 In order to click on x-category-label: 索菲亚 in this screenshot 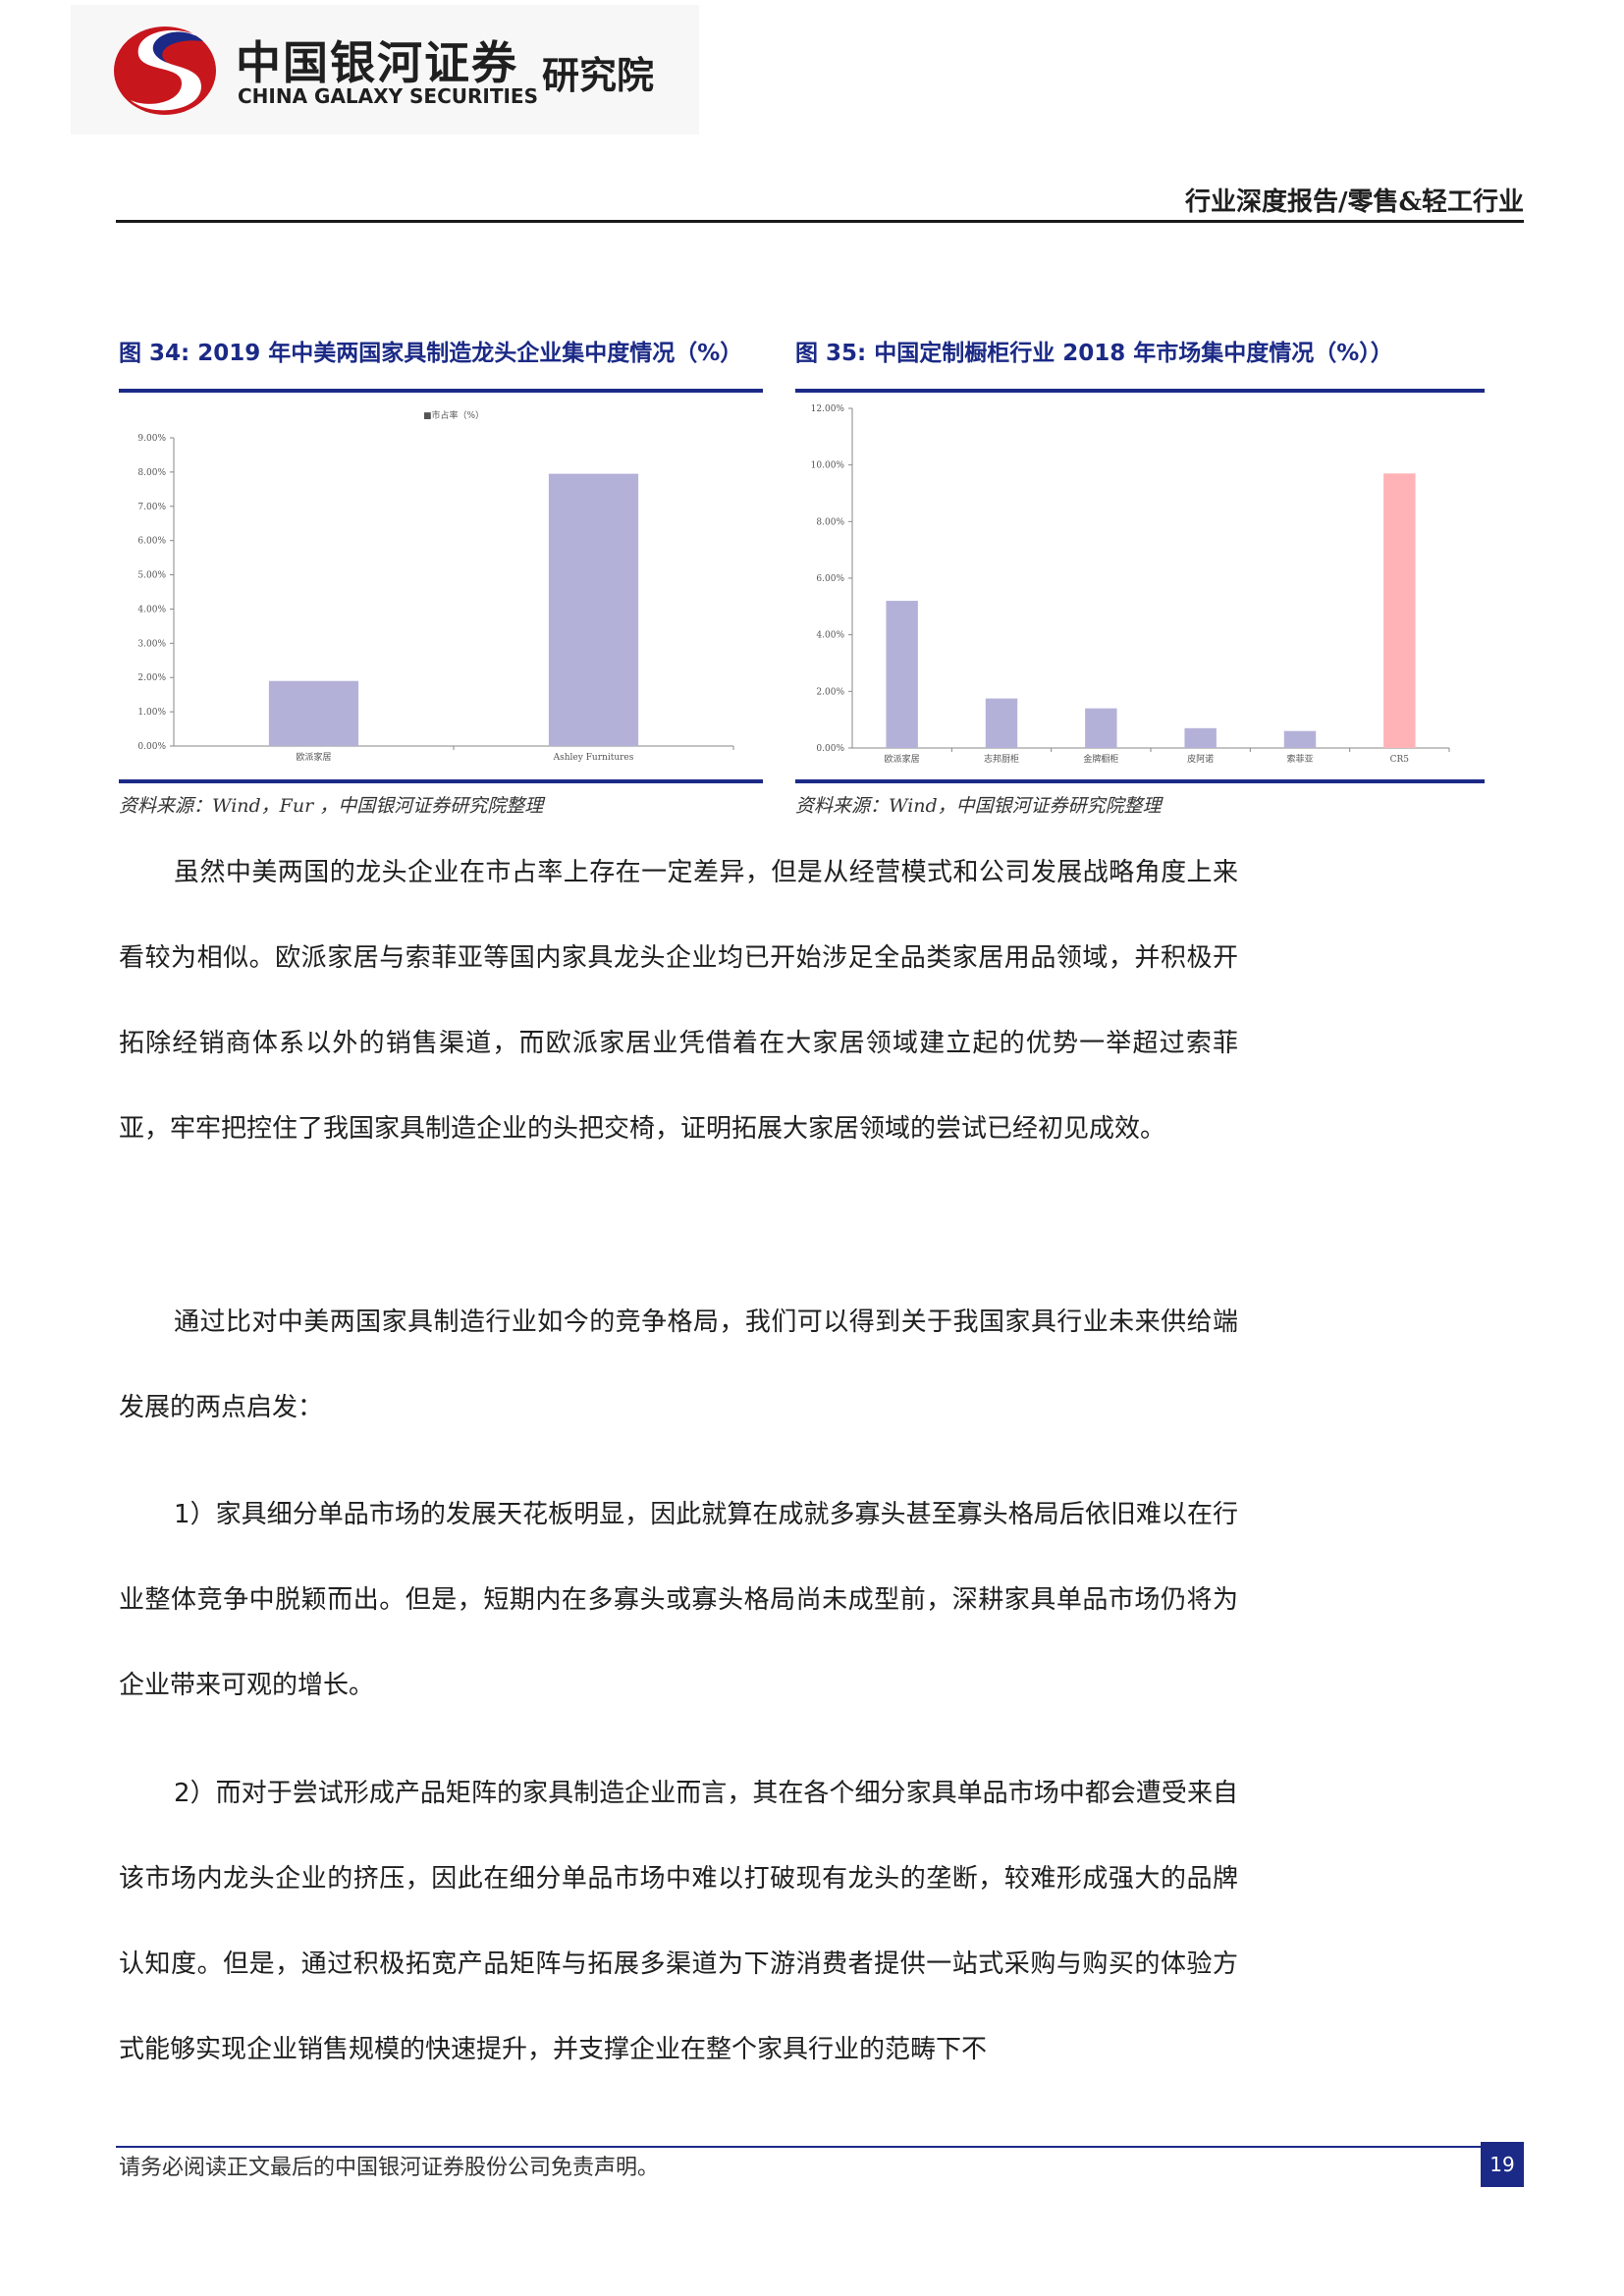, I will do `click(1299, 759)`.